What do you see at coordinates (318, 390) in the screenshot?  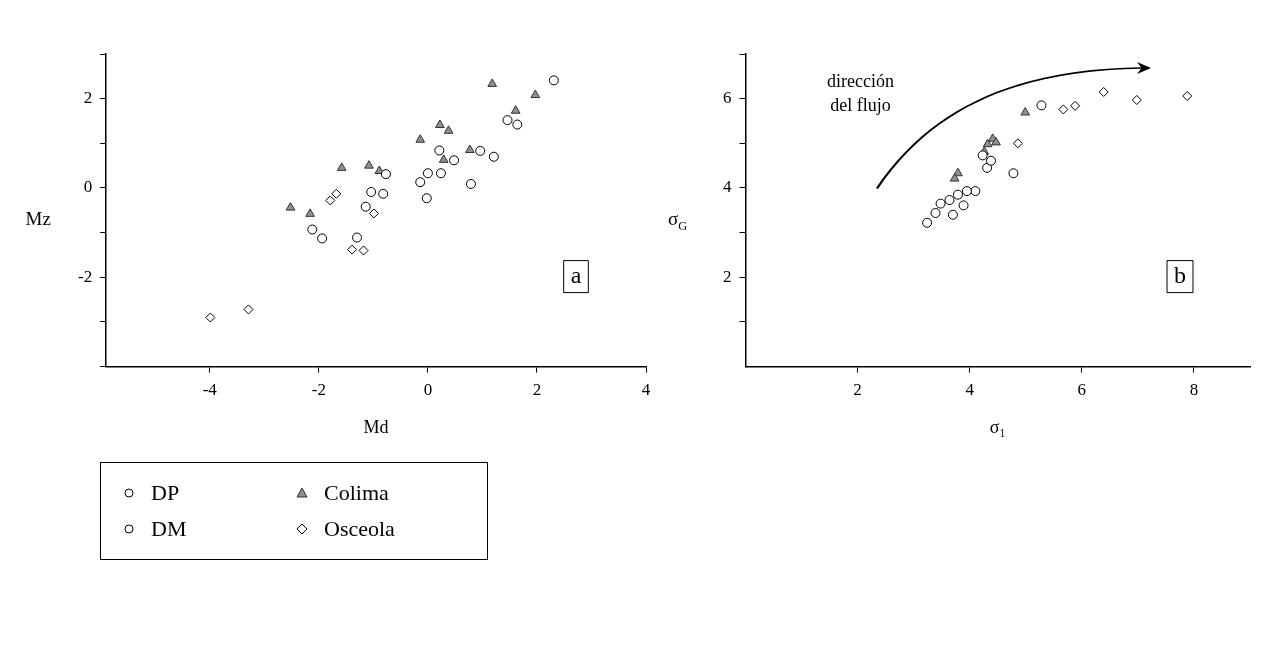 I see `x-tick-label: -2` at bounding box center [318, 390].